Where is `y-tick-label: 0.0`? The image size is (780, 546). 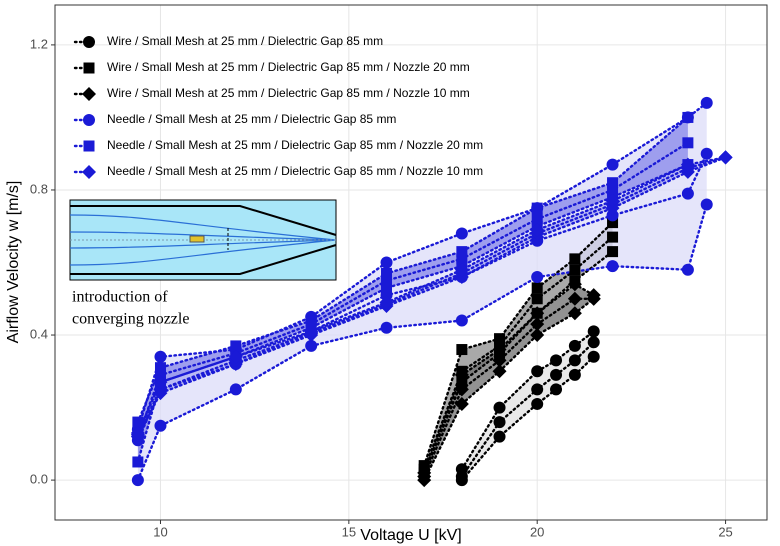
y-tick-label: 0.0 is located at coordinates (39, 479).